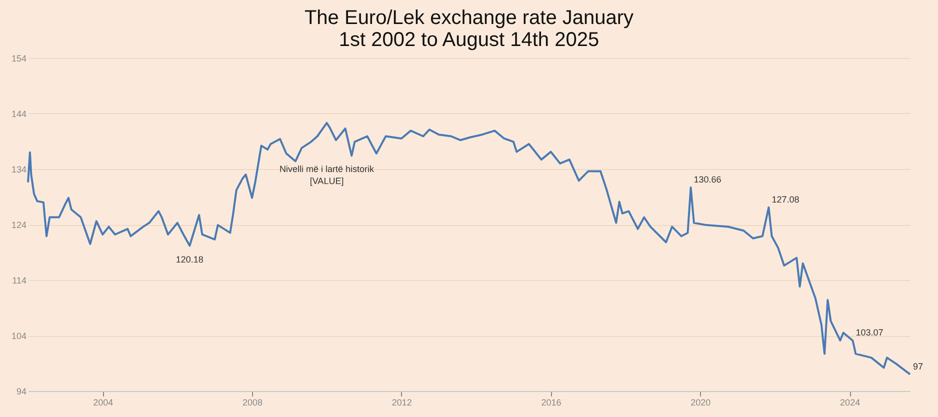  What do you see at coordinates (850, 403) in the screenshot?
I see `x-tick-label: 2024` at bounding box center [850, 403].